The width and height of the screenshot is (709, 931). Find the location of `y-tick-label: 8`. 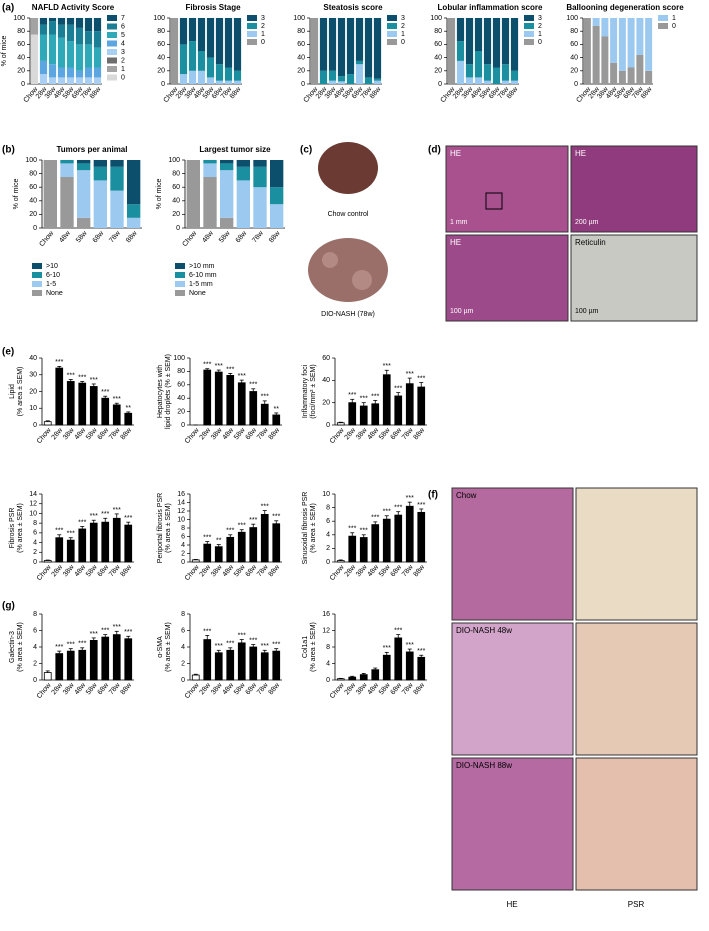

y-tick-label: 8 is located at coordinates (328, 647).